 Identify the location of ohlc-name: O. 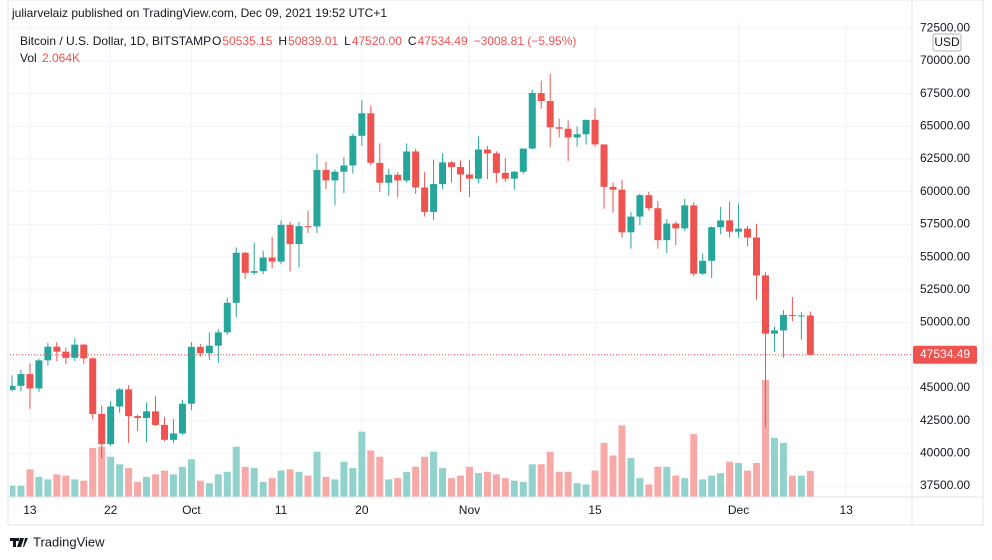
(216, 41).